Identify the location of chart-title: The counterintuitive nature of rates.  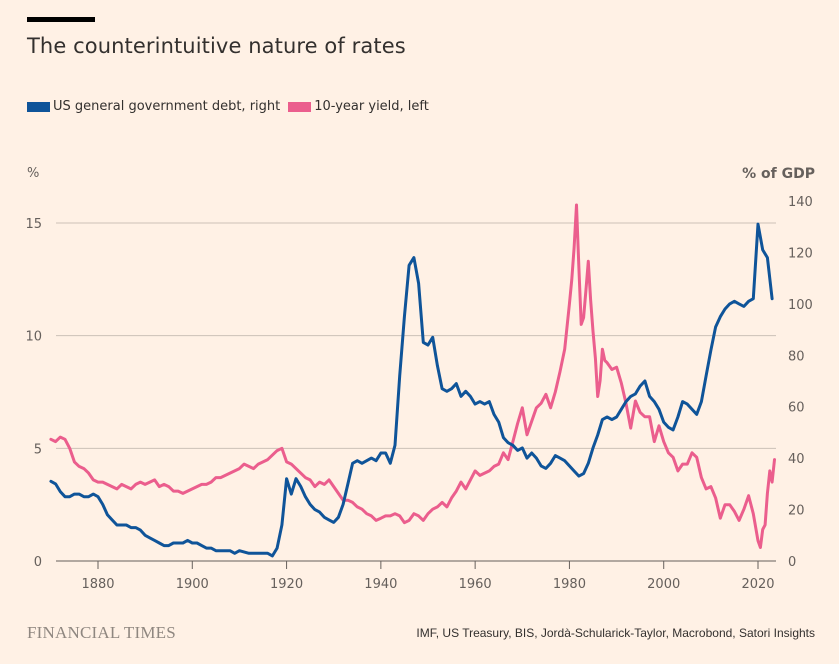
(216, 46).